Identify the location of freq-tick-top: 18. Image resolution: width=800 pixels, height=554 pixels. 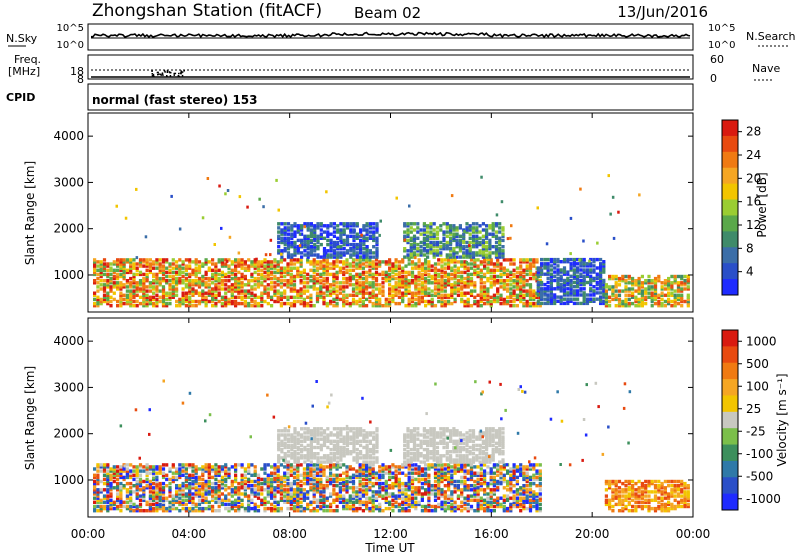
(77, 71).